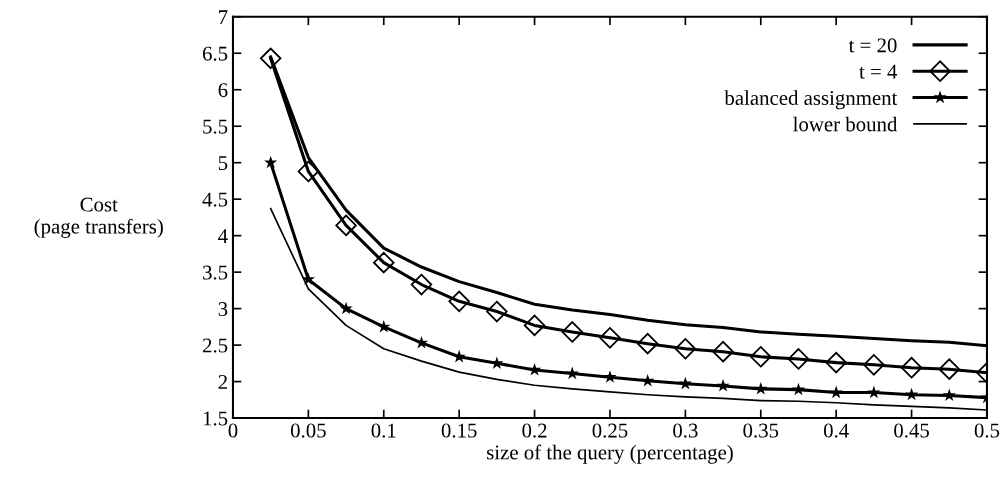 This screenshot has height=493, width=1002. Describe the element at coordinates (308, 430) in the screenshot. I see `x-tick-label: 0.05` at that location.